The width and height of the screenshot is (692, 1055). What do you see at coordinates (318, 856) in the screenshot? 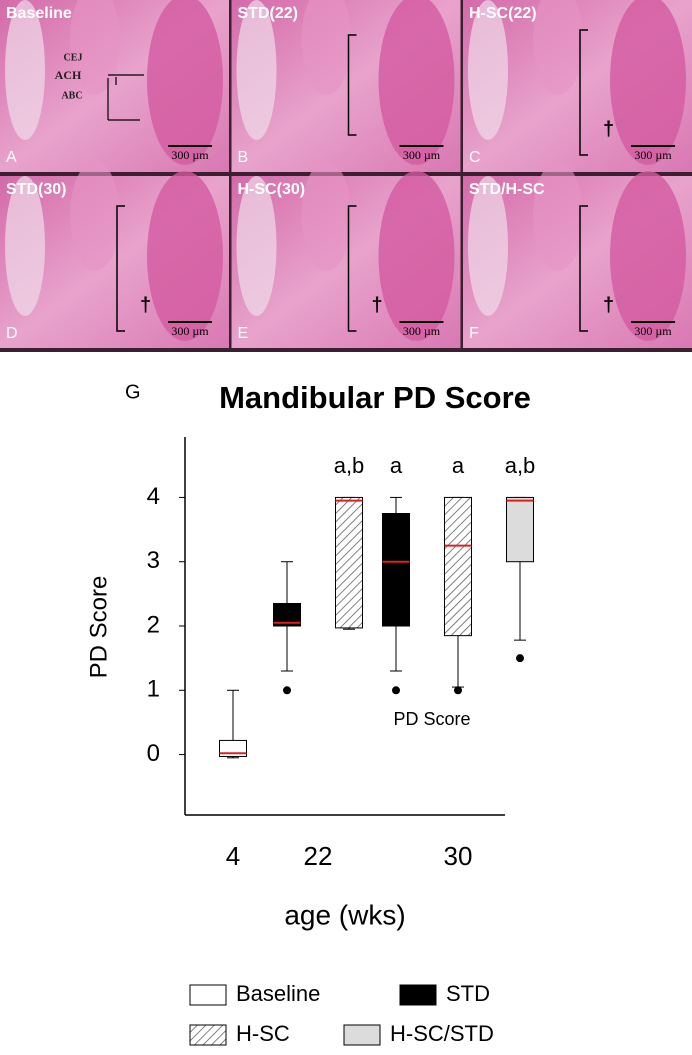
I see `x-tick-label: 22` at bounding box center [318, 856].